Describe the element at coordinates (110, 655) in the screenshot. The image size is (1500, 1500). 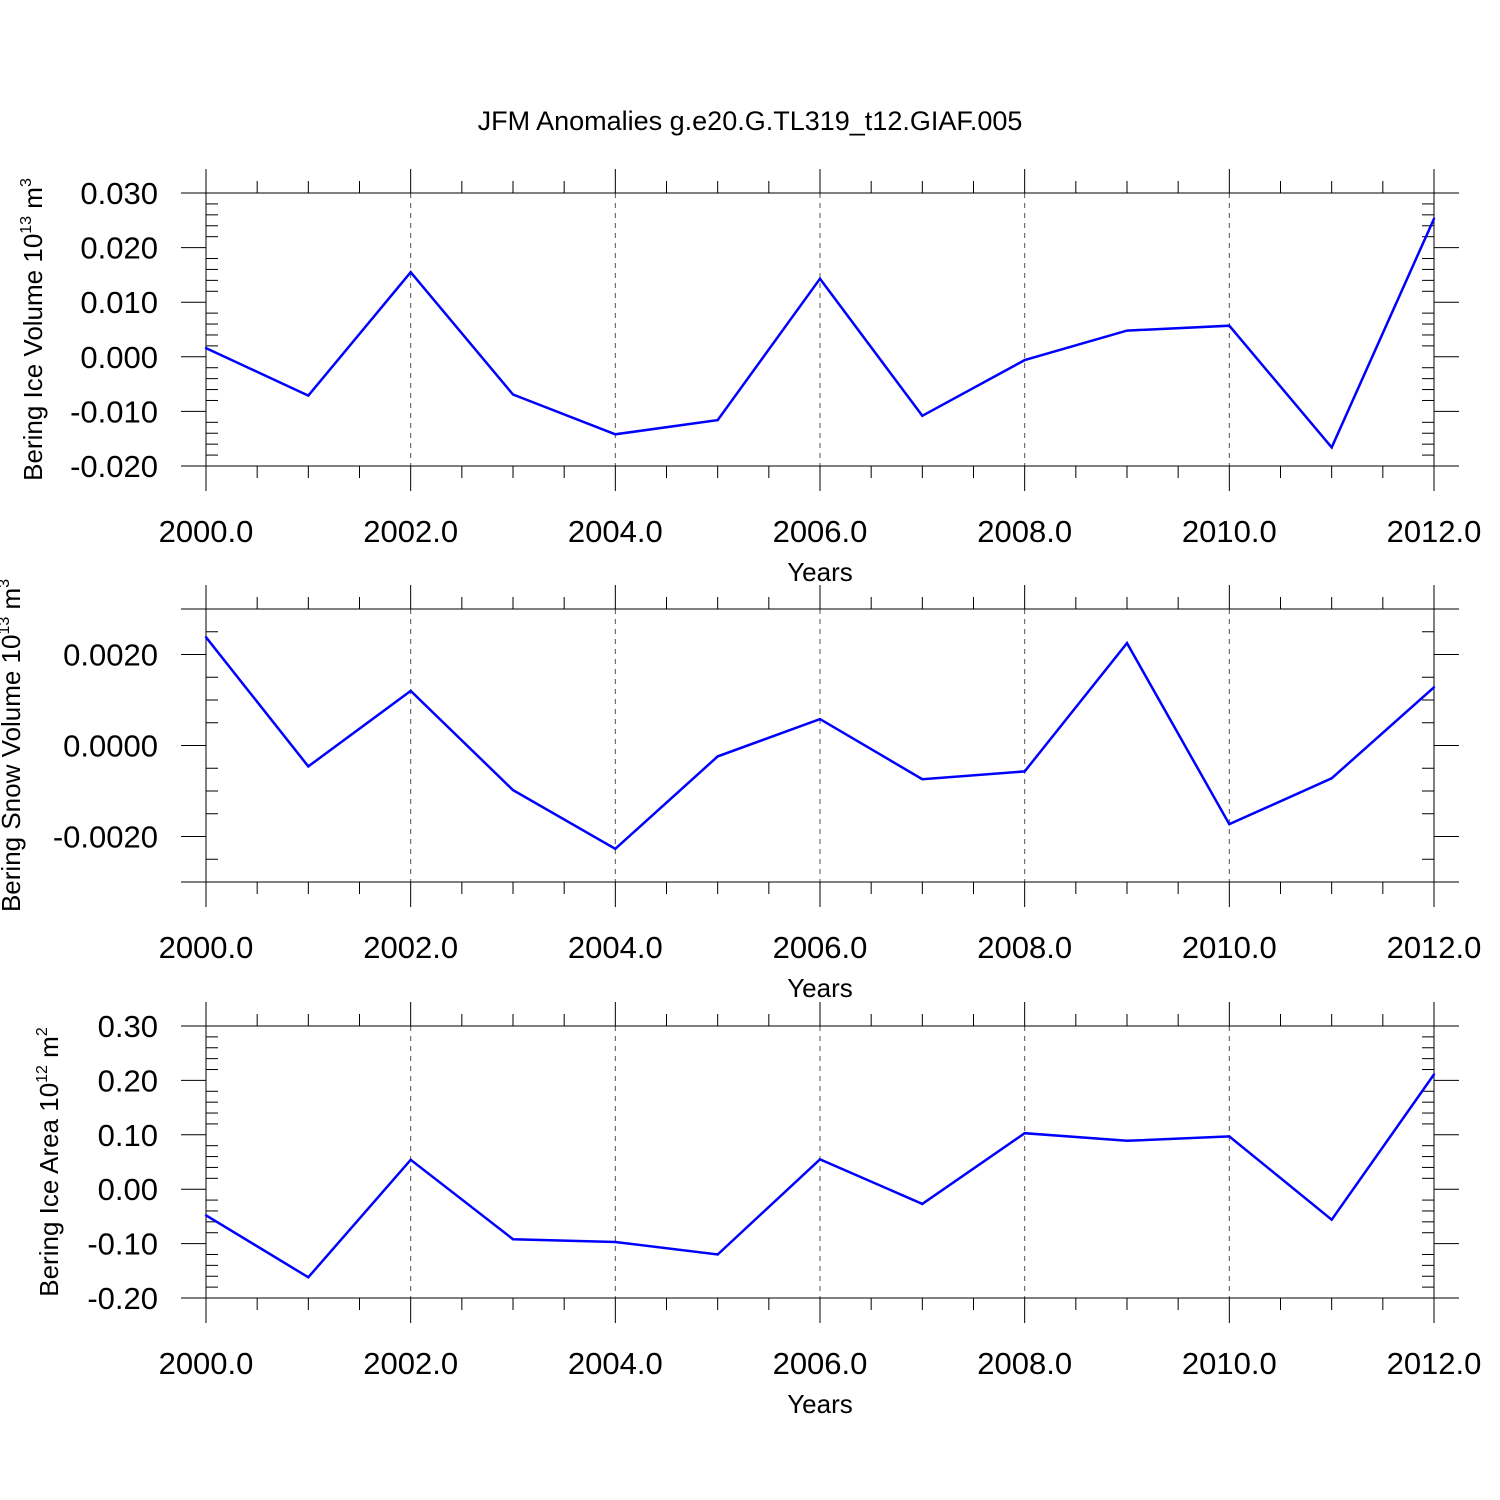
I see `panel-2-y-tick-label: 0.0020` at that location.